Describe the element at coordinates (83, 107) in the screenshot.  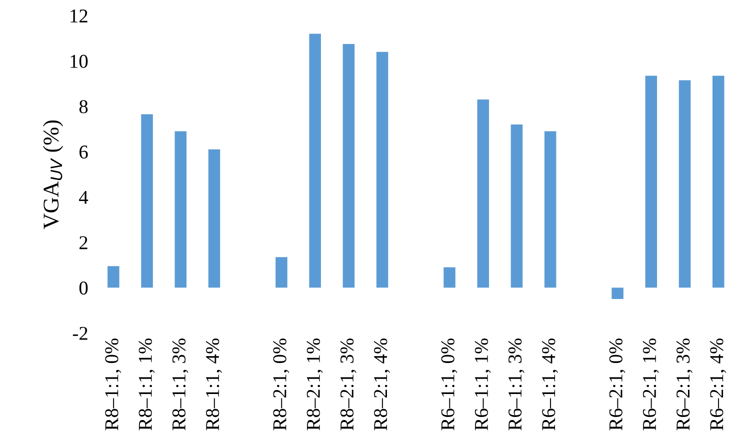
I see `y-tick-label: 8` at that location.